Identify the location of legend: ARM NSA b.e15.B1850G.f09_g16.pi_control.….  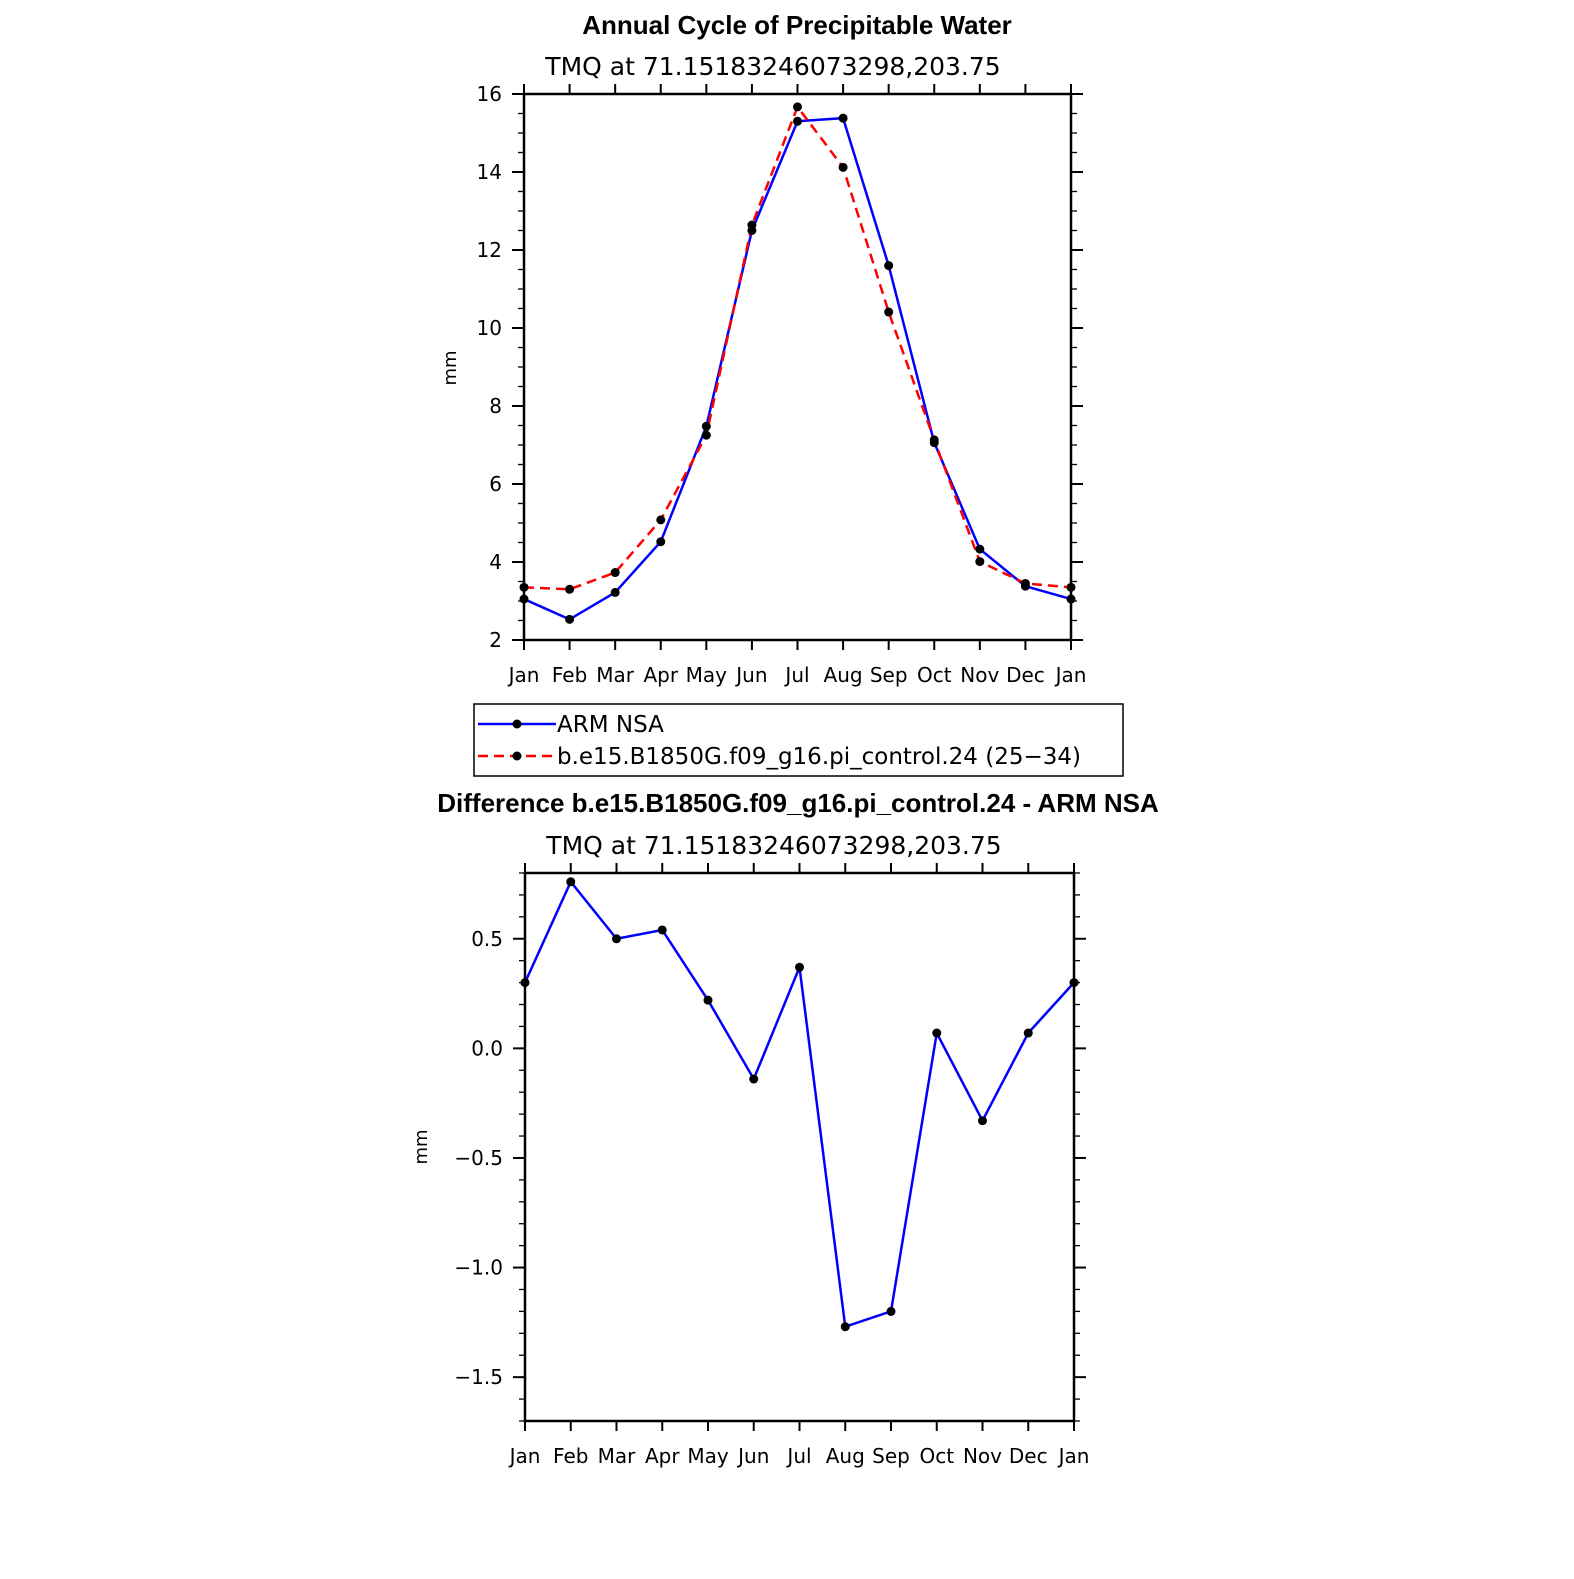
(798, 740).